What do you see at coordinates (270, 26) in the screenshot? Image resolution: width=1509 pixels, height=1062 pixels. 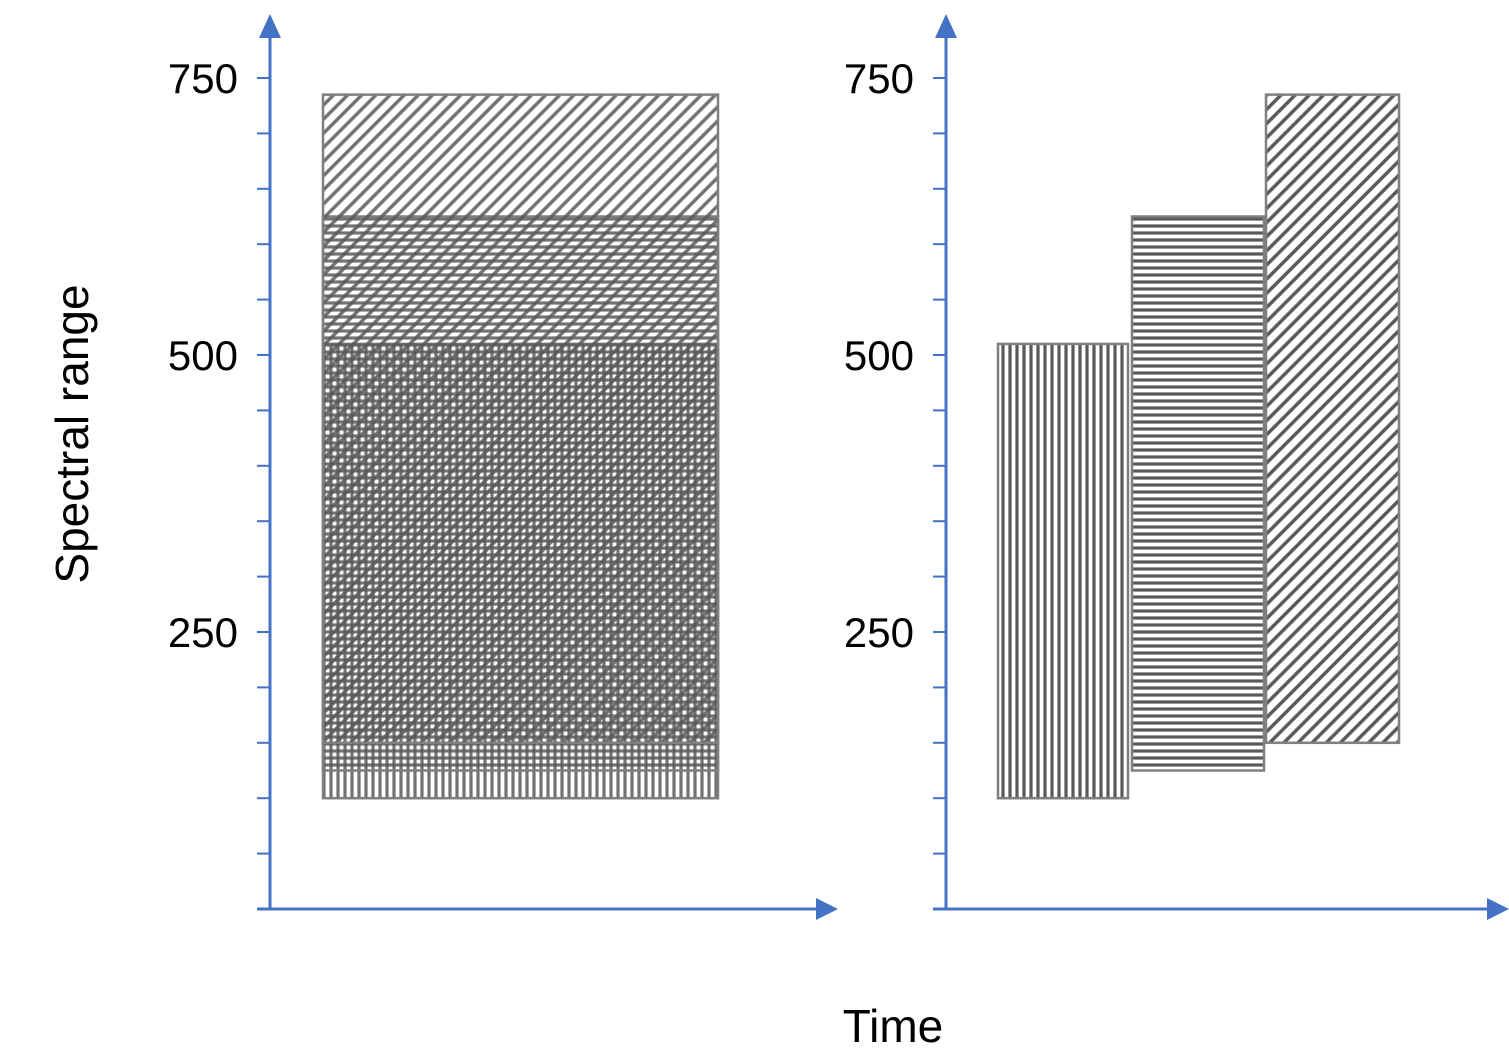 I see `left-y-axis-arrow` at bounding box center [270, 26].